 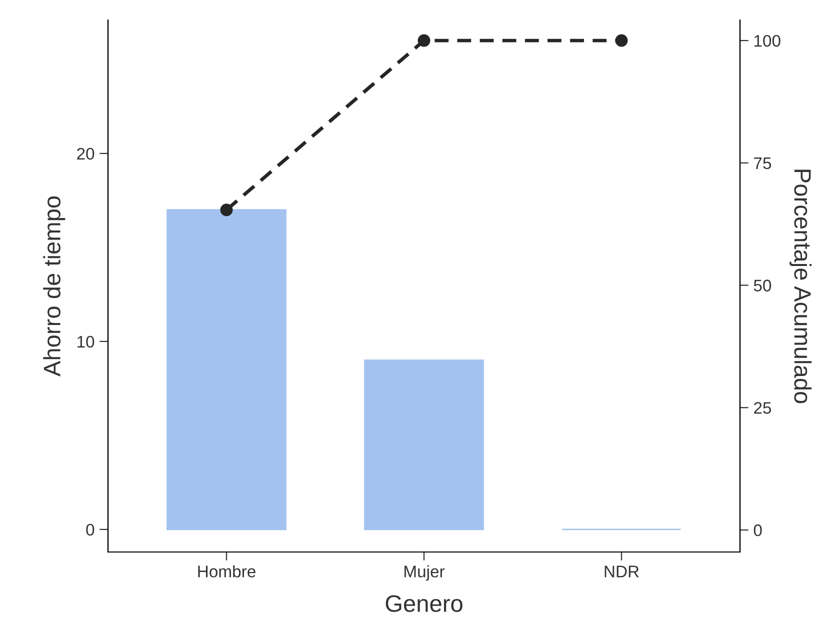 I want to click on x-tick-label: NDR, so click(x=621, y=572).